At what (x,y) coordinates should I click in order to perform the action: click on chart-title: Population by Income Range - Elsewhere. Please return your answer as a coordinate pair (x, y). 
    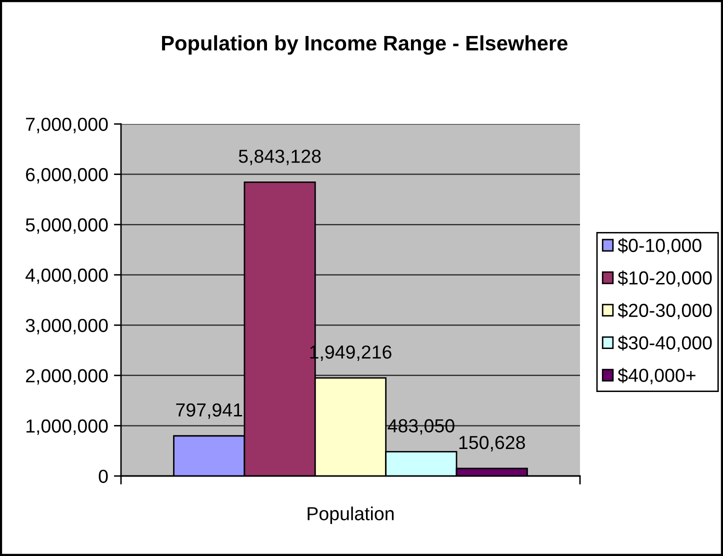
    Looking at the image, I should click on (365, 45).